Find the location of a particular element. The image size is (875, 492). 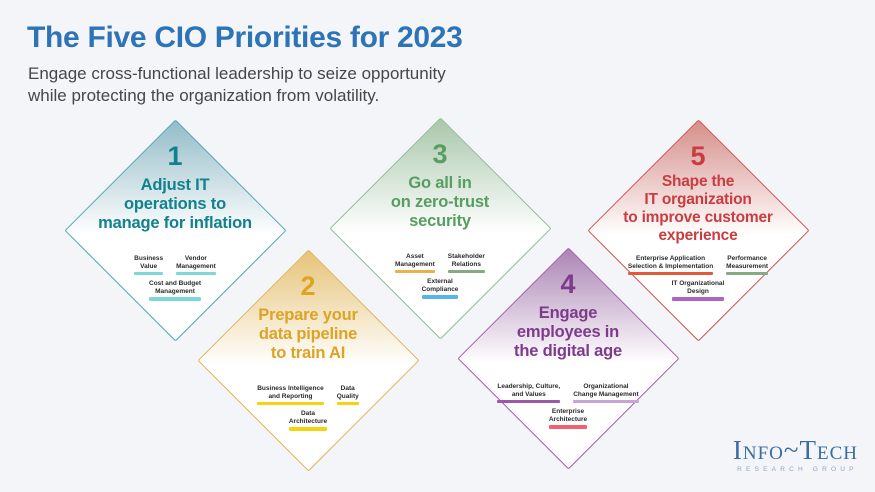

subitem: Vendor Management is located at coordinates (196, 265).